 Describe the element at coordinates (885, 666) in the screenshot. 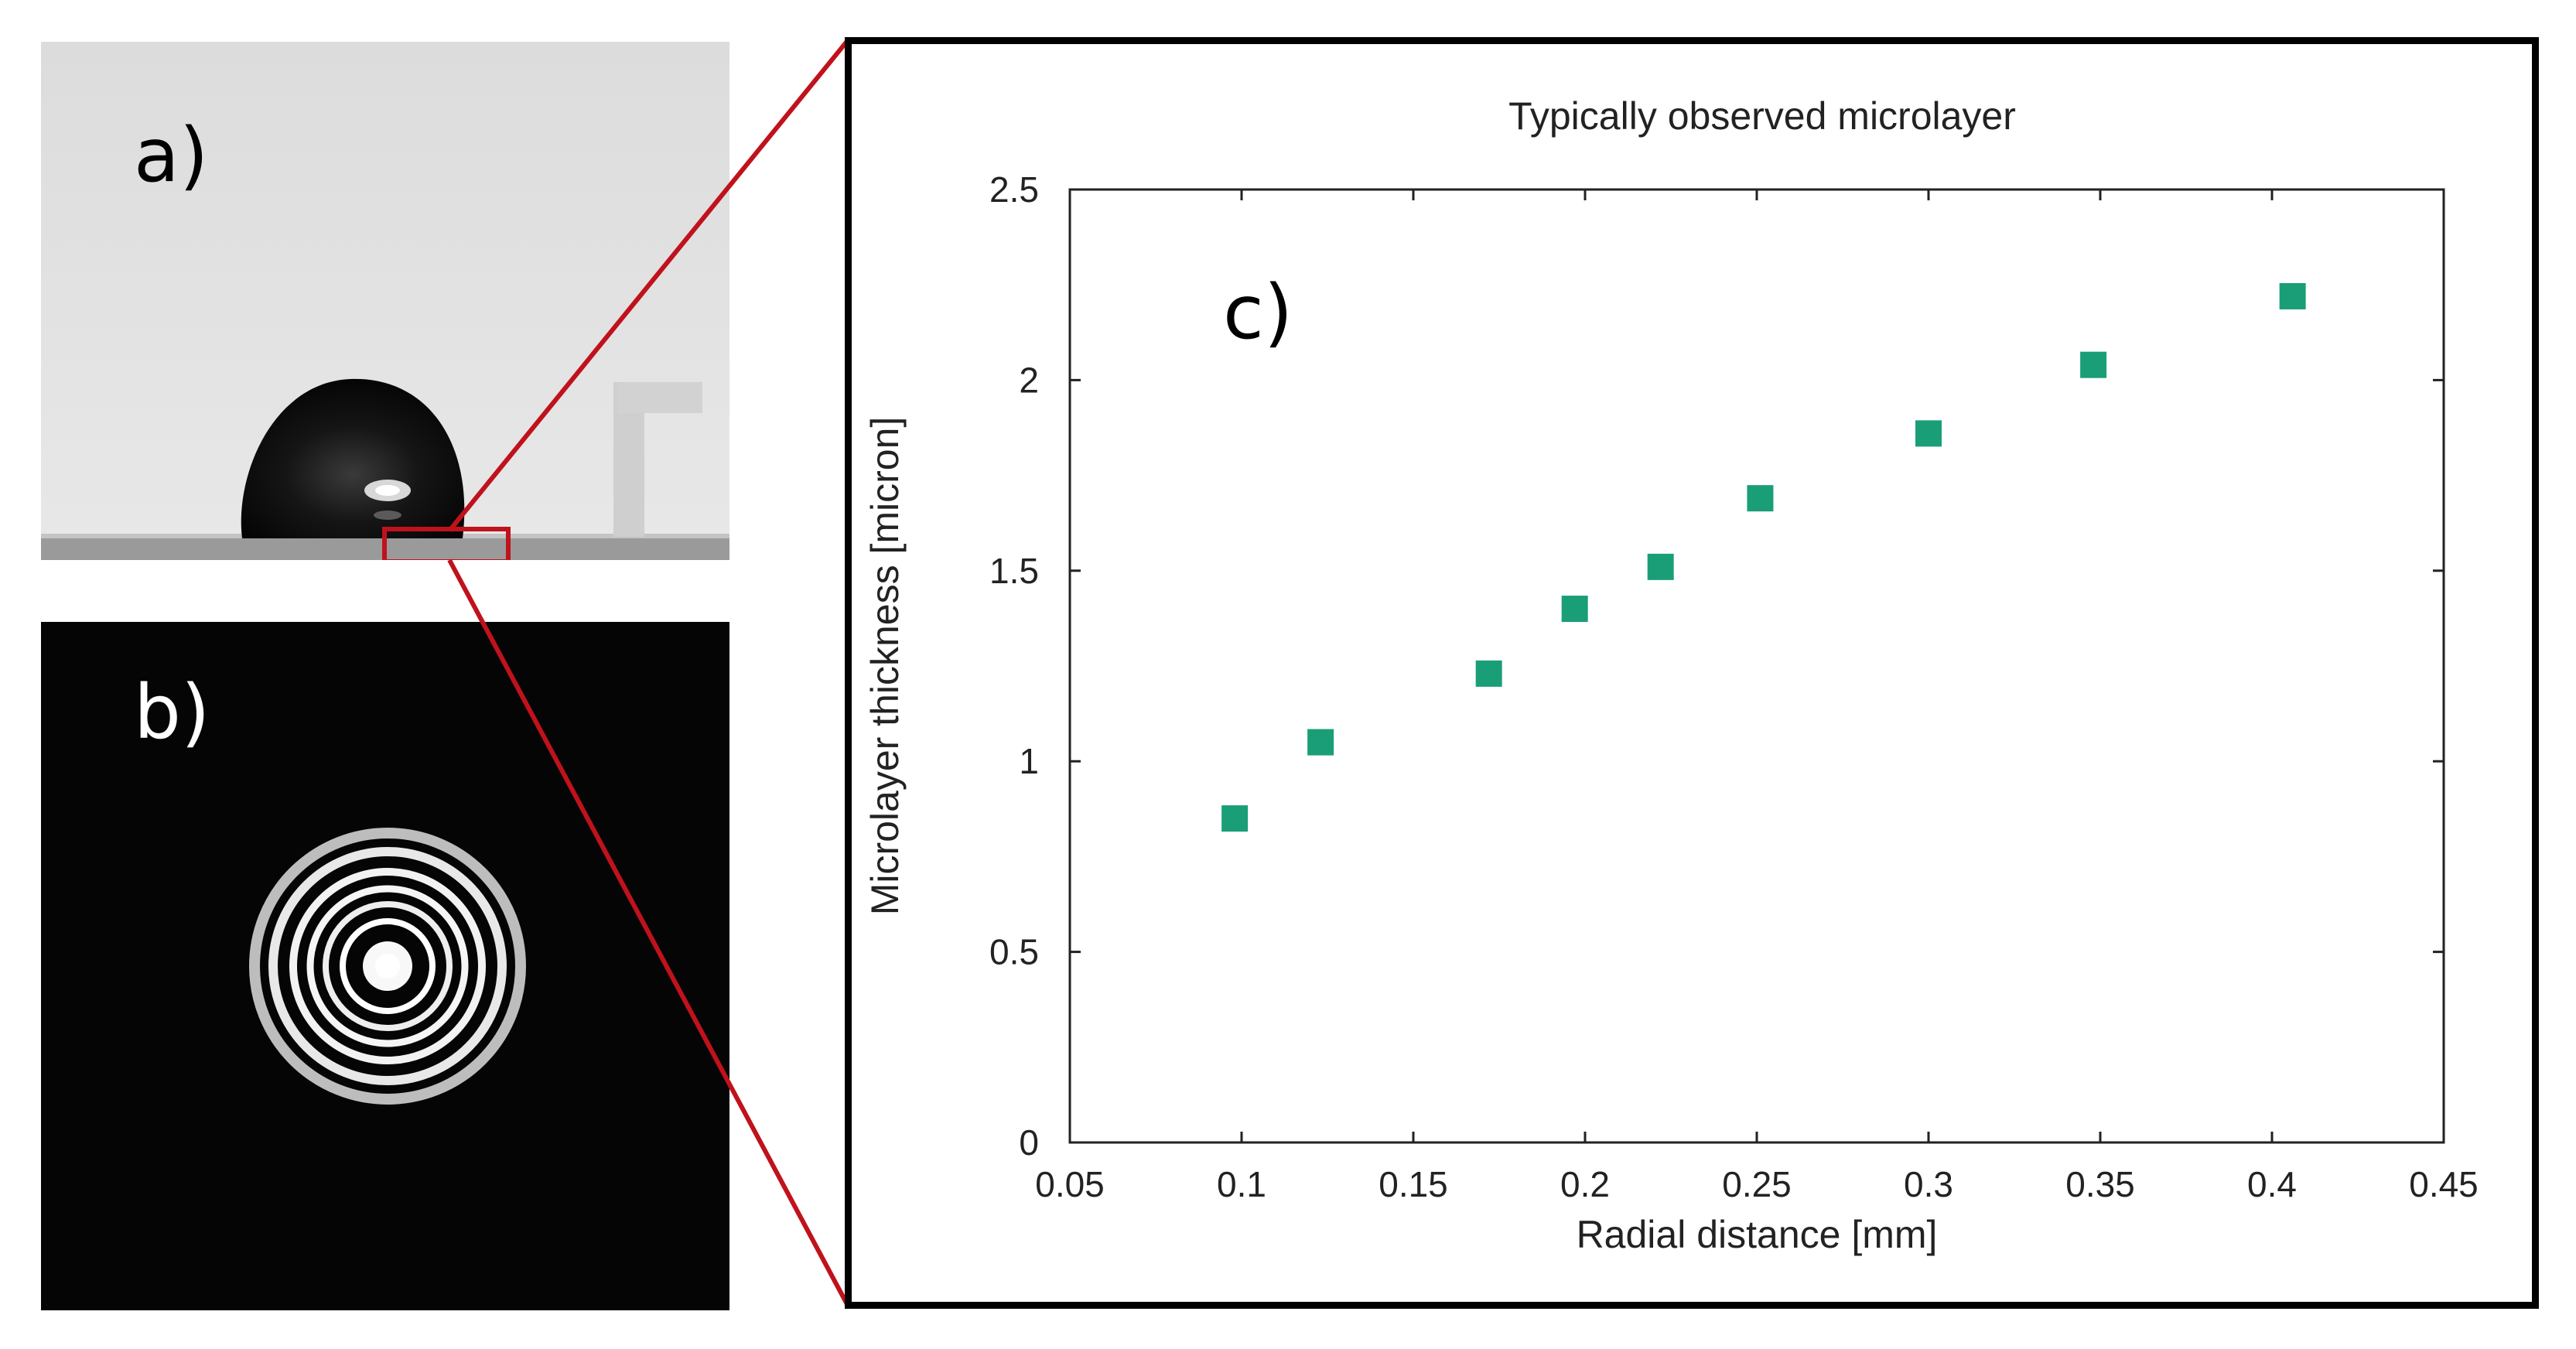

I see `y-axis-label: Microlayer thickness [micron]` at that location.